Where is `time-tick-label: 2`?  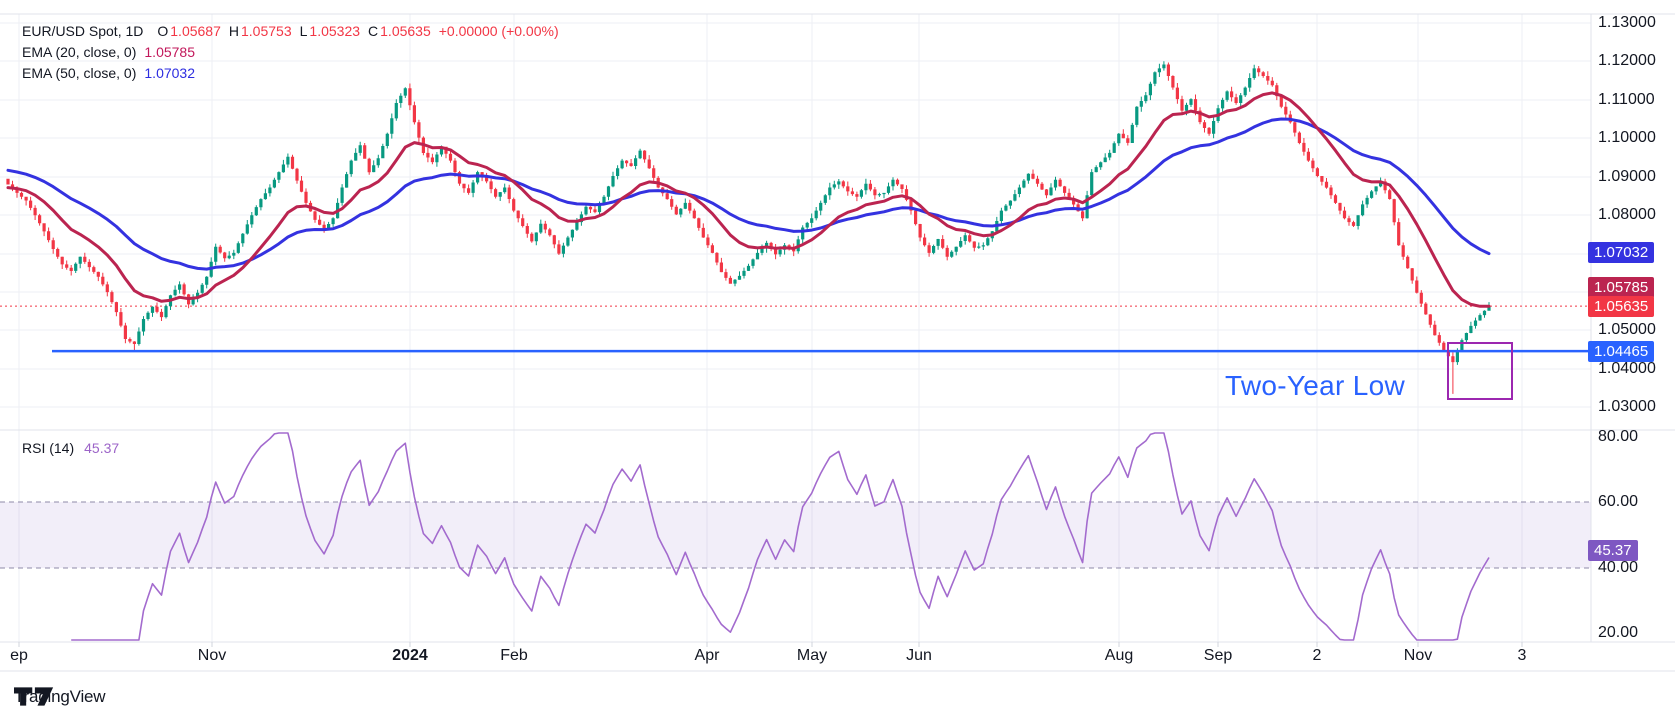
time-tick-label: 2 is located at coordinates (1317, 655).